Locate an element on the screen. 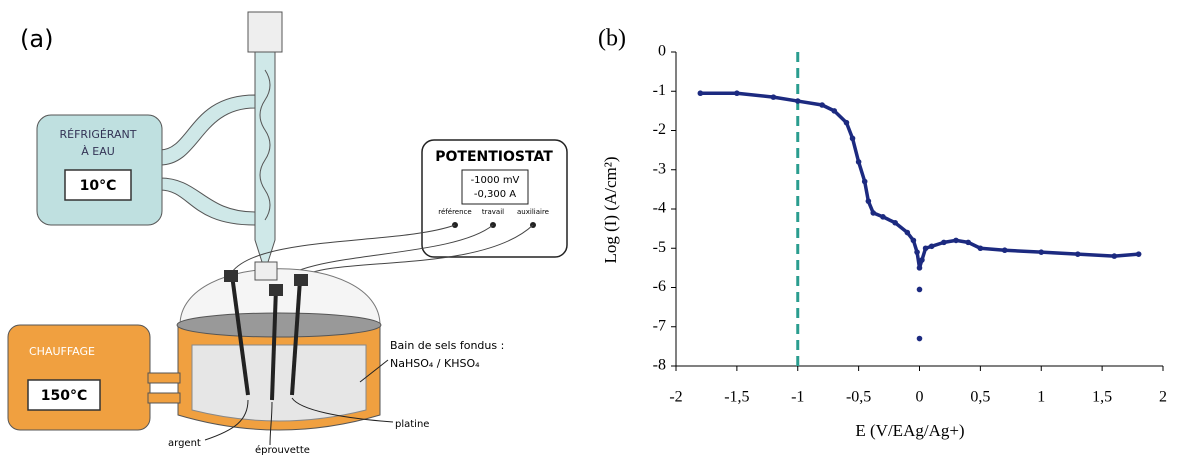 This screenshot has width=1180, height=455. bath-label: Bain de sels fondus : is located at coordinates (447, 345).